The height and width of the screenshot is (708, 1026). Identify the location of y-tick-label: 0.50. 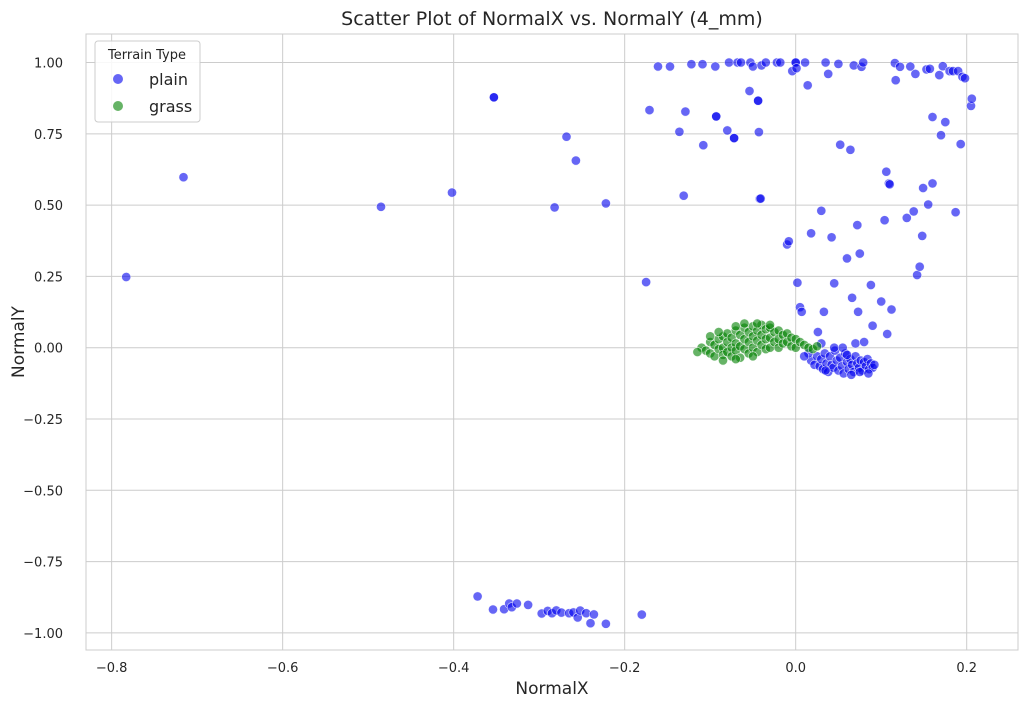
(48, 206).